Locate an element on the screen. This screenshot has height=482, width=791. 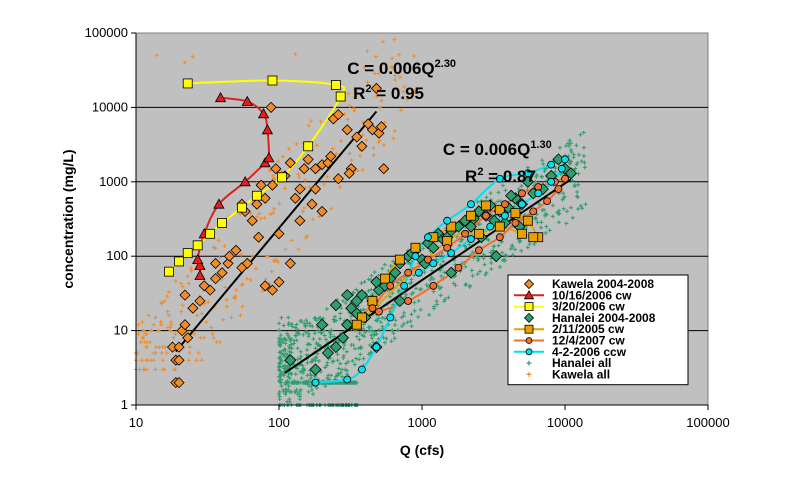
hanalei-fit-line is located at coordinates (428, 276).